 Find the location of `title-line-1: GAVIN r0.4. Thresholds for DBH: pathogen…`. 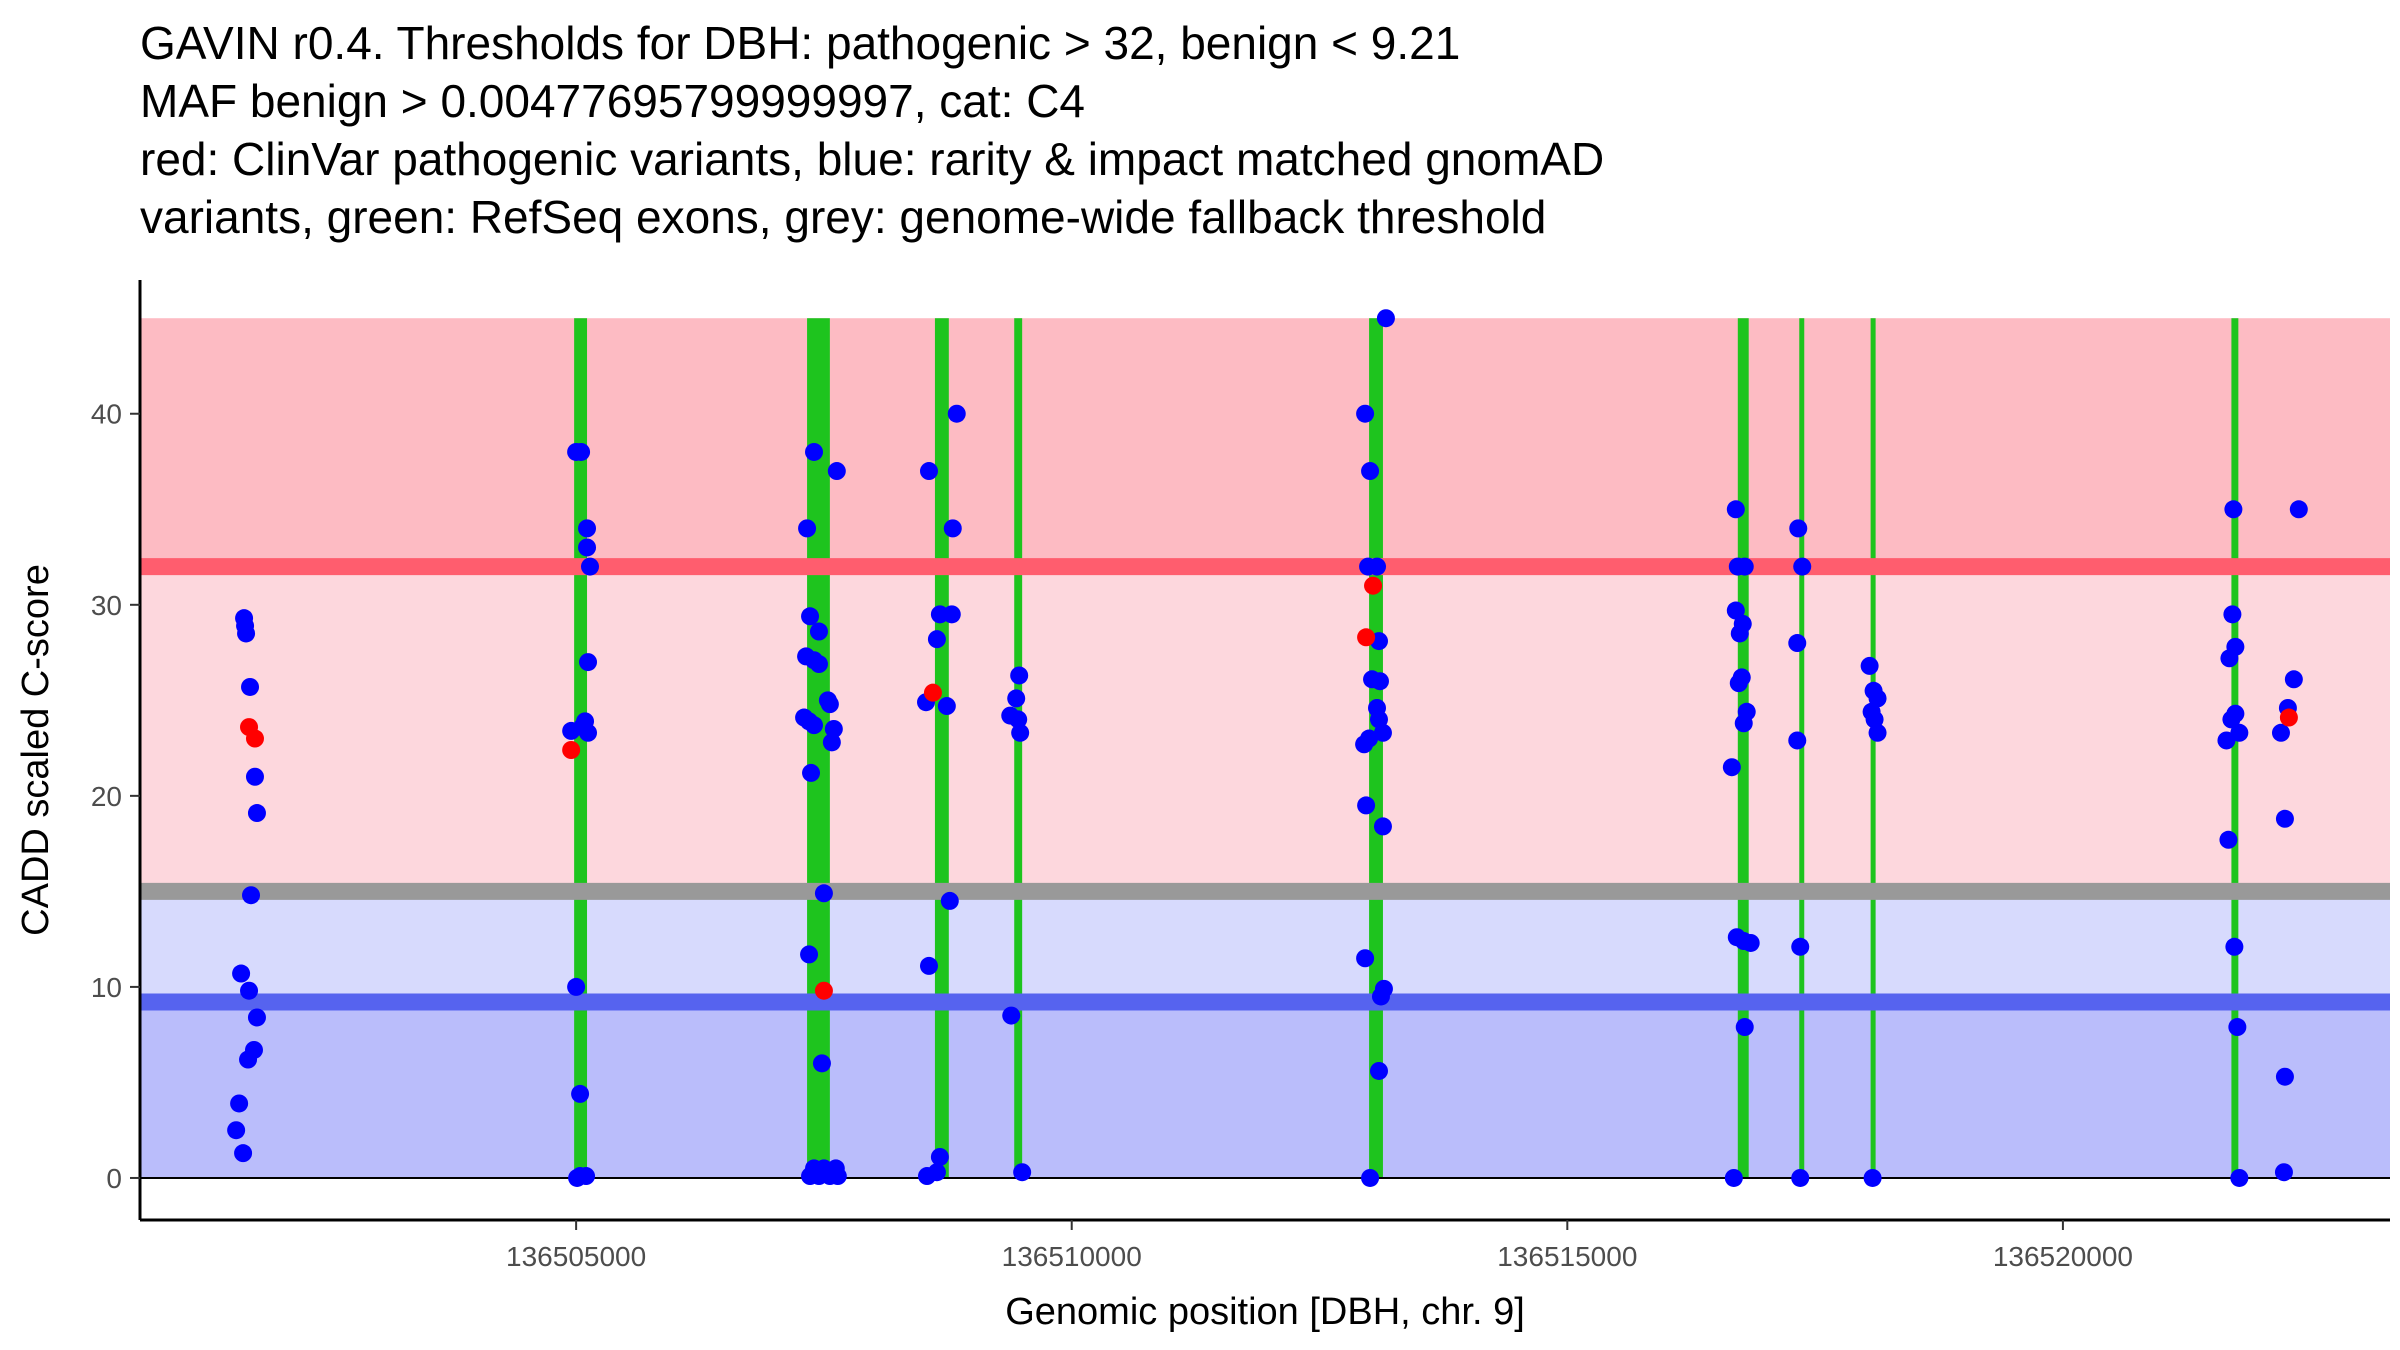

title-line-1: GAVIN r0.4. Thresholds for DBH: pathogen… is located at coordinates (800, 43).